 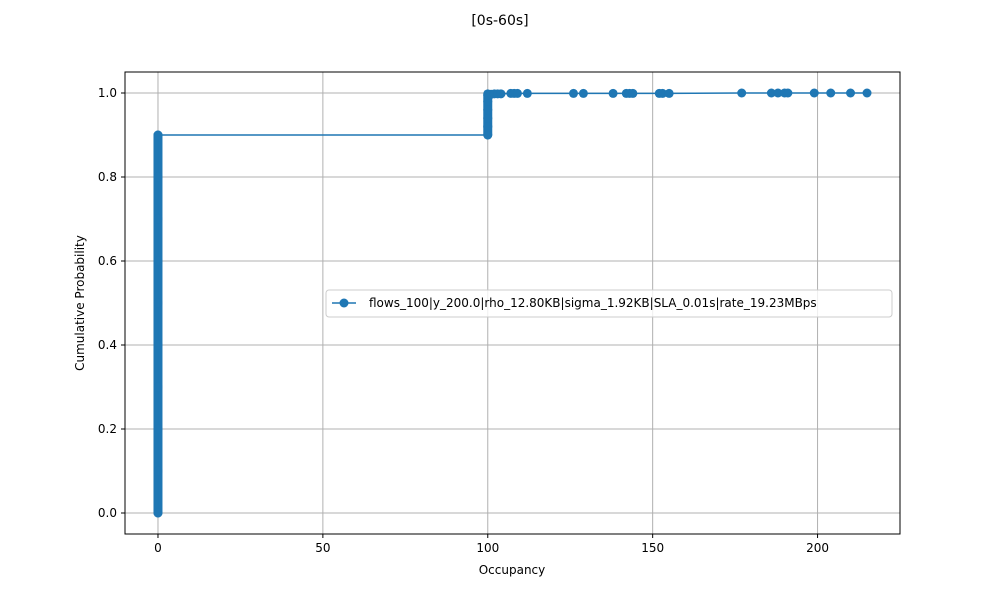 I want to click on y-tick-label: 1.0, so click(x=107, y=93).